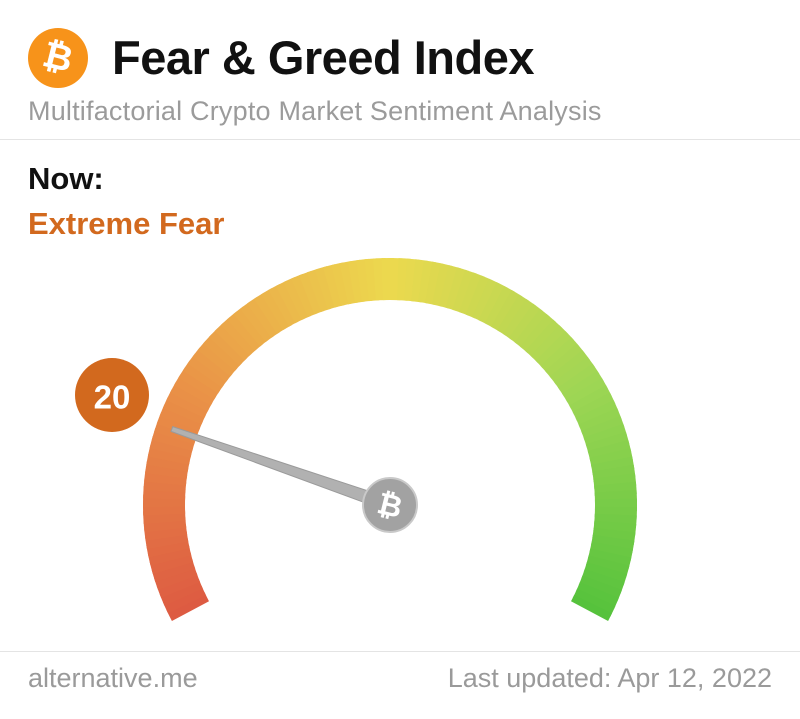 Image resolution: width=800 pixels, height=719 pixels. I want to click on needle-hub, so click(390, 505).